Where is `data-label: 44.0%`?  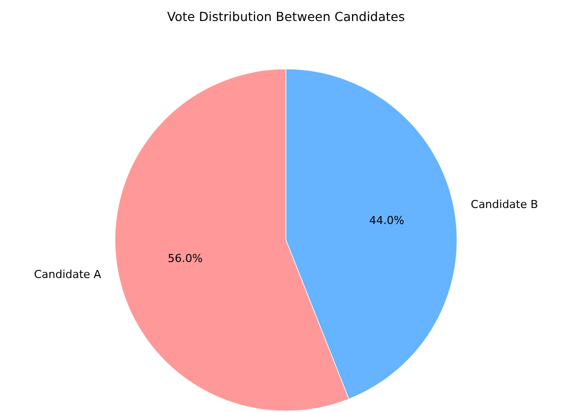 data-label: 44.0% is located at coordinates (386, 220).